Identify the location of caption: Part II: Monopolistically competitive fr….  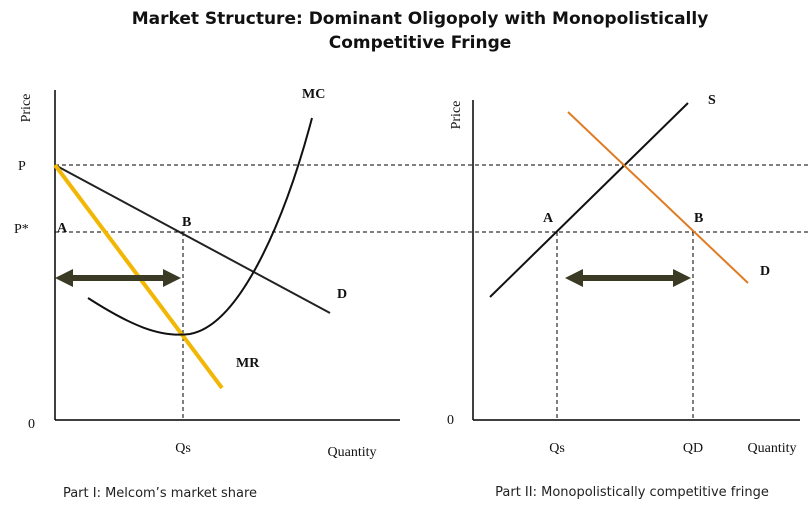
(632, 492).